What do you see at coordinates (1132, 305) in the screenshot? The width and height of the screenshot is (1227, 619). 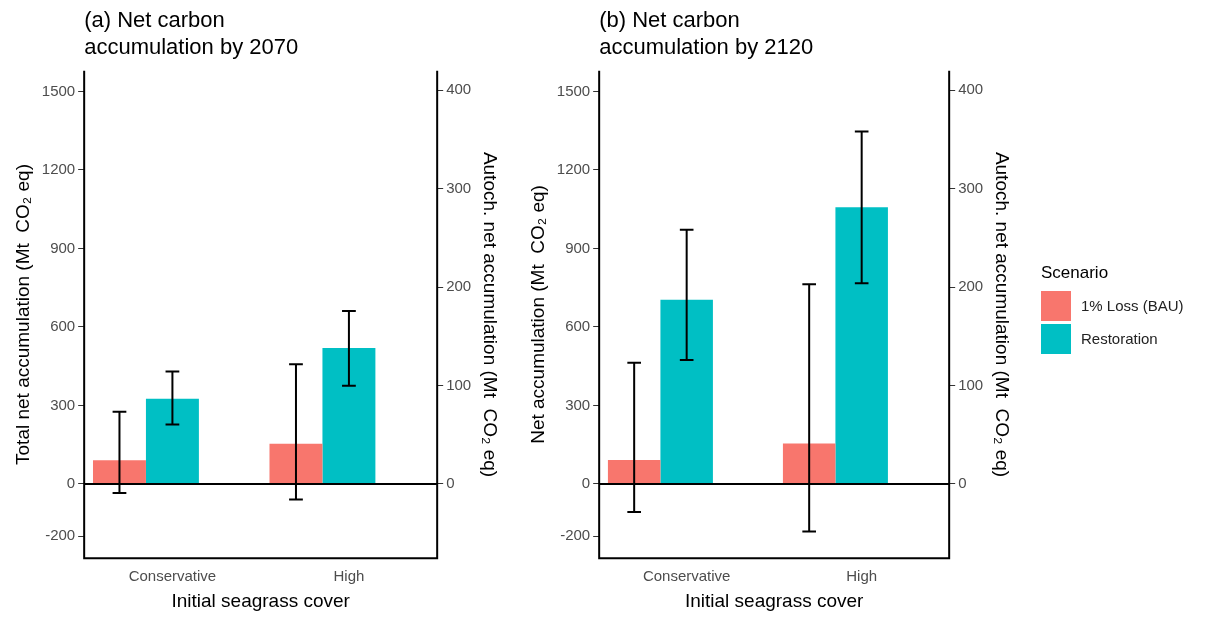 I see `legend-label: 1% Loss (BAU)` at bounding box center [1132, 305].